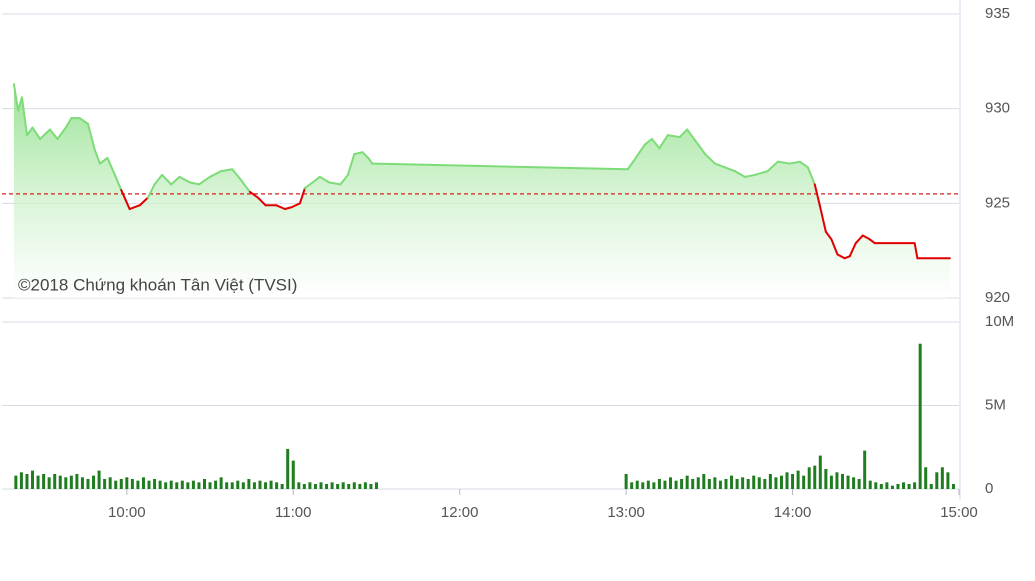  I want to click on x-tick-label: 15:00, so click(959, 512).